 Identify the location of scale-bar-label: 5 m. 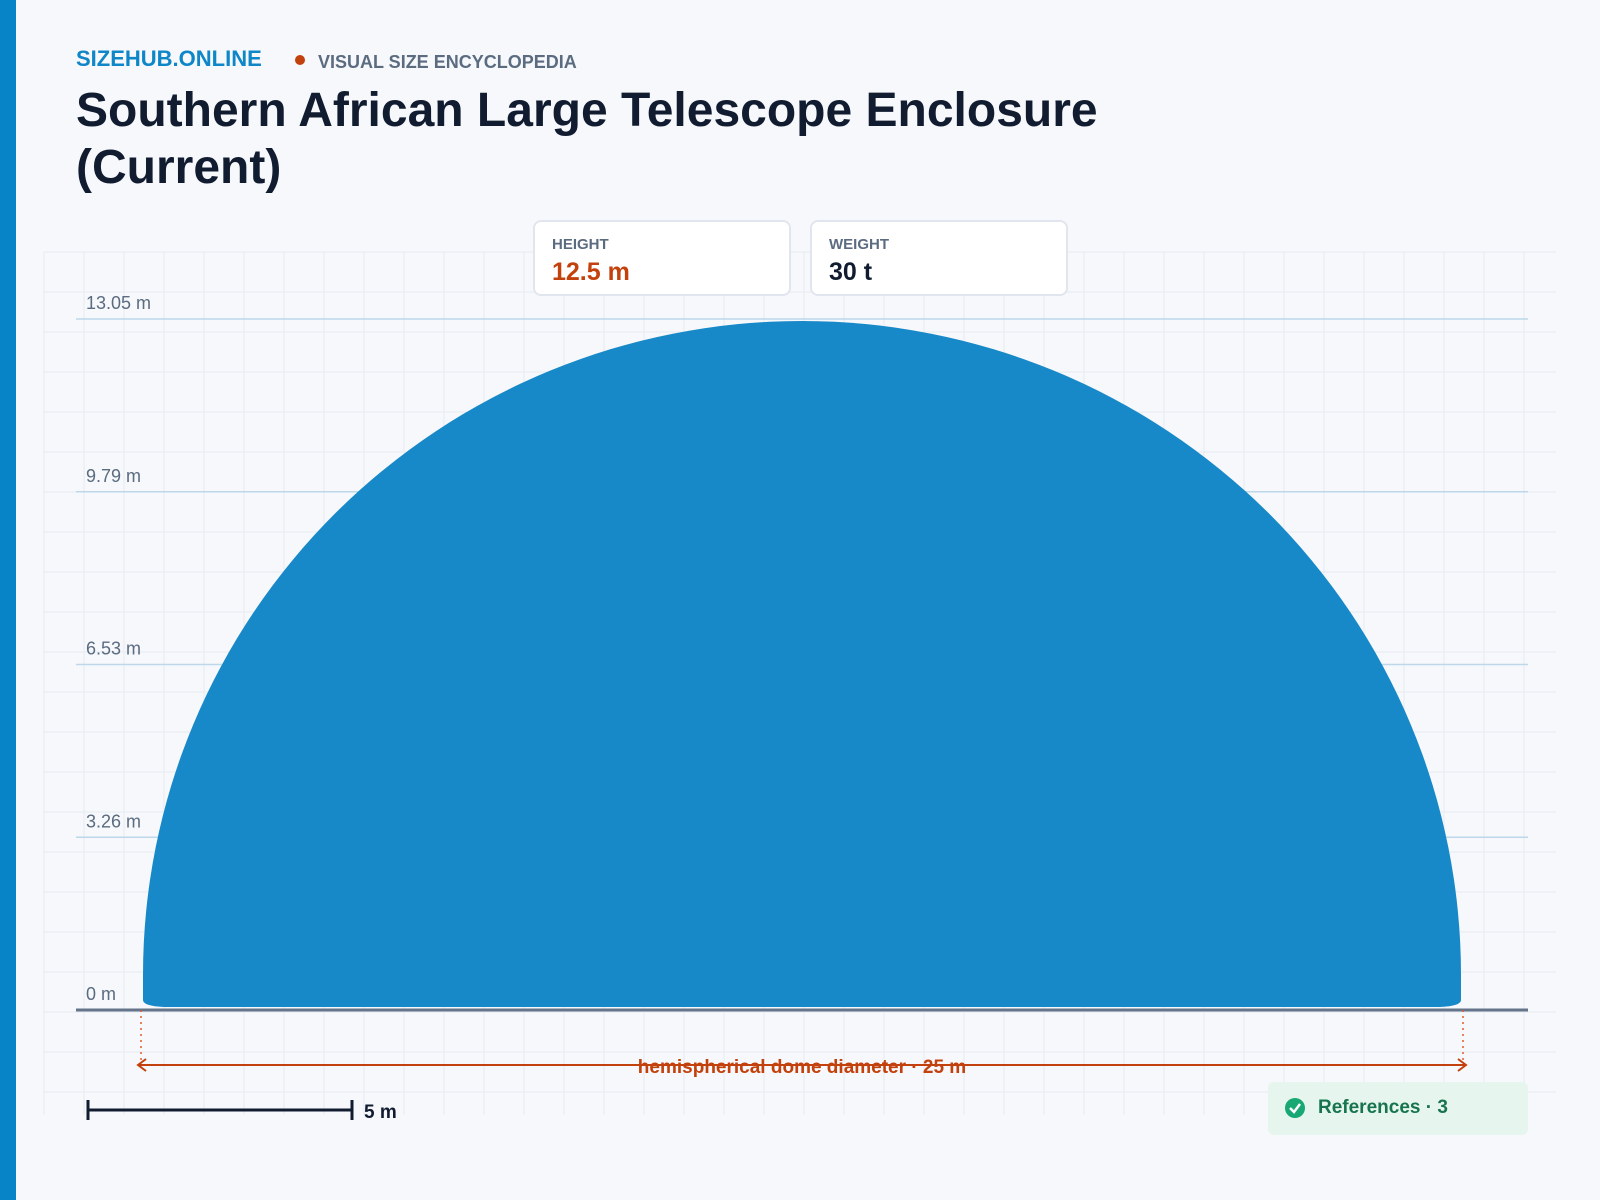
(380, 1112).